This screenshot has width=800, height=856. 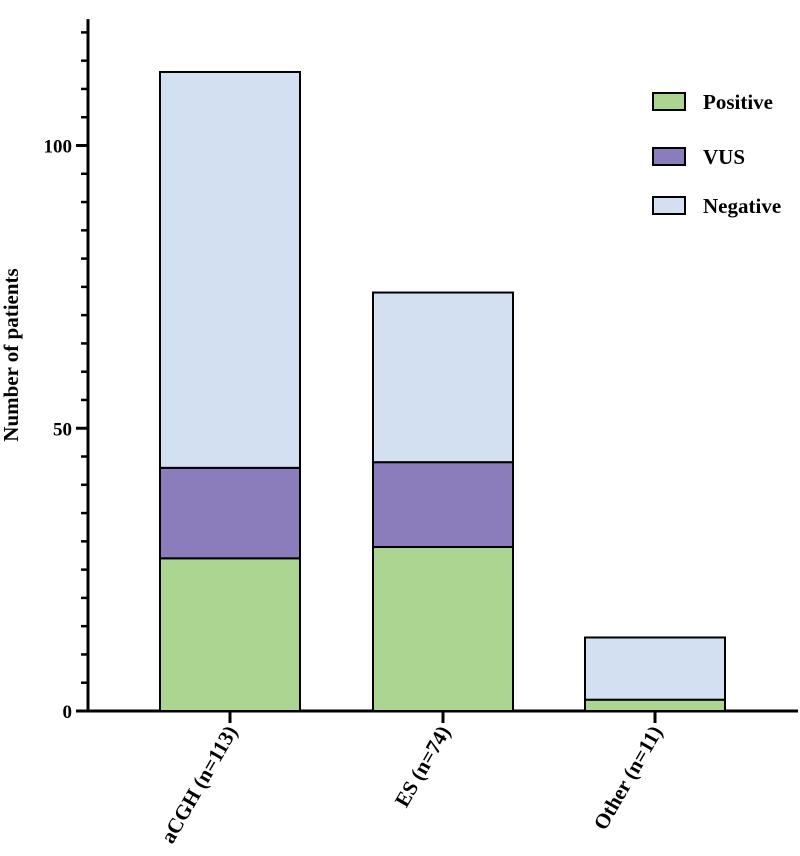 What do you see at coordinates (62, 429) in the screenshot?
I see `y-tick-label: 50` at bounding box center [62, 429].